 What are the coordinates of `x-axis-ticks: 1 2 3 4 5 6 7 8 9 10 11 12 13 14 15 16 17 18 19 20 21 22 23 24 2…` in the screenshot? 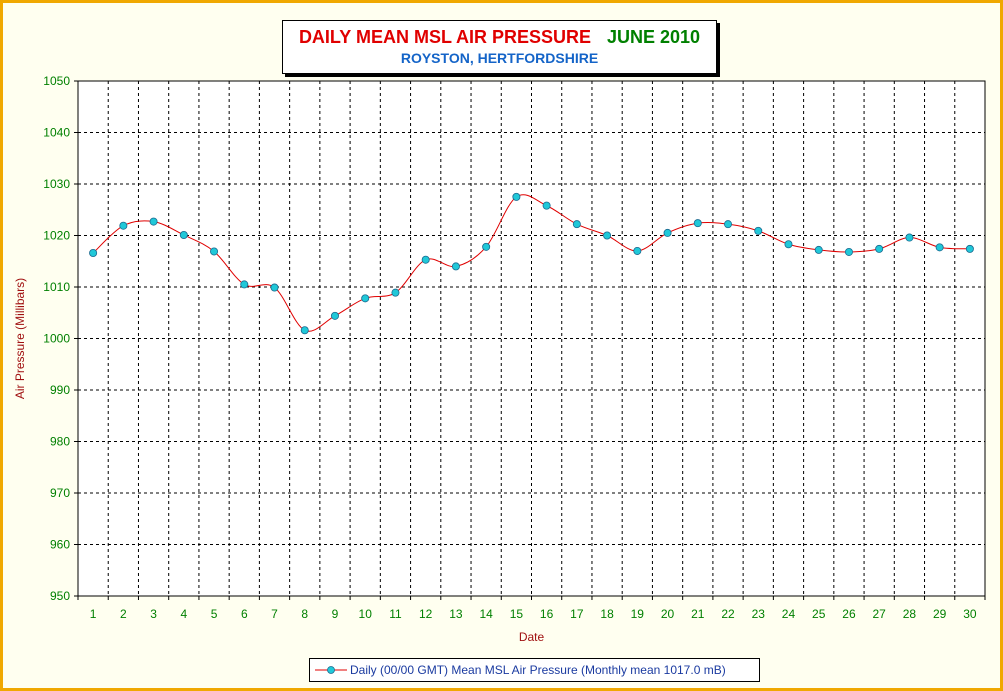 It's located at (531, 608).